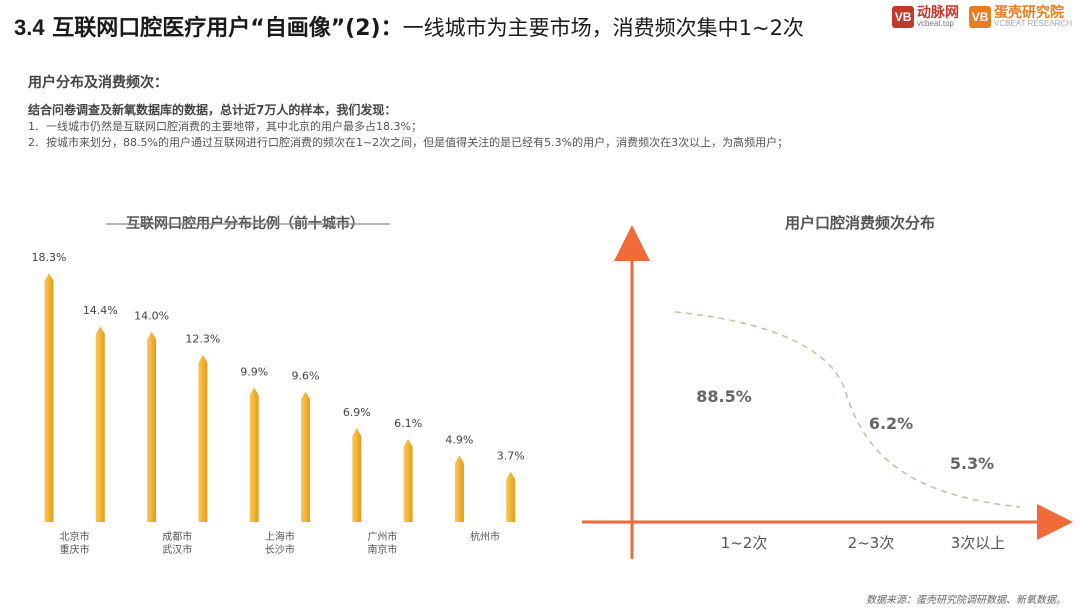 The height and width of the screenshot is (608, 1080). What do you see at coordinates (459, 488) in the screenshot?
I see `bar-杭州市` at bounding box center [459, 488].